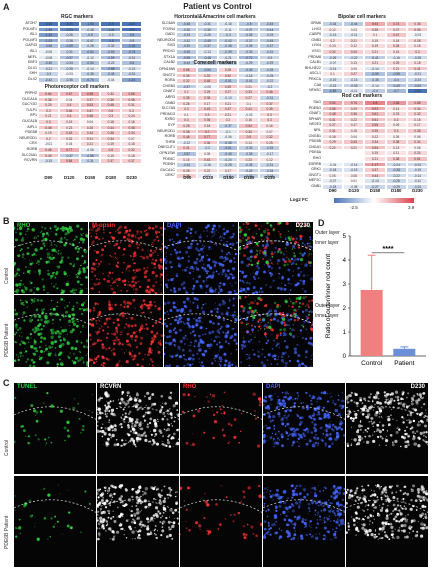  Describe the element at coordinates (228, 125) in the screenshot. I see `heatmap-cell: -0.37` at that location.